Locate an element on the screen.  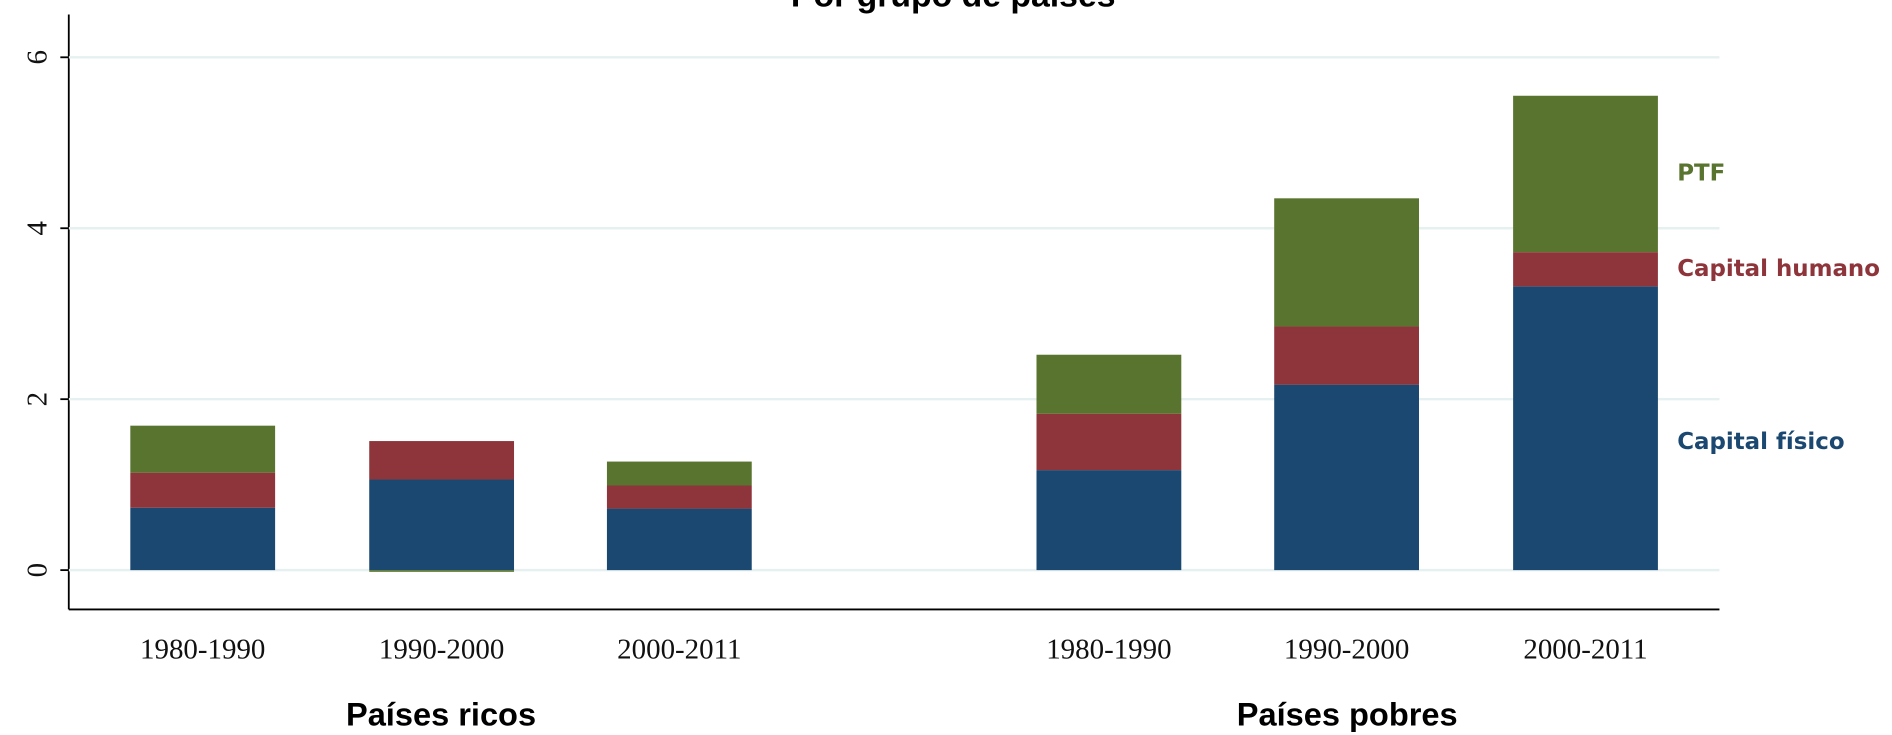
y-tick-label: 6 is located at coordinates (37, 57).